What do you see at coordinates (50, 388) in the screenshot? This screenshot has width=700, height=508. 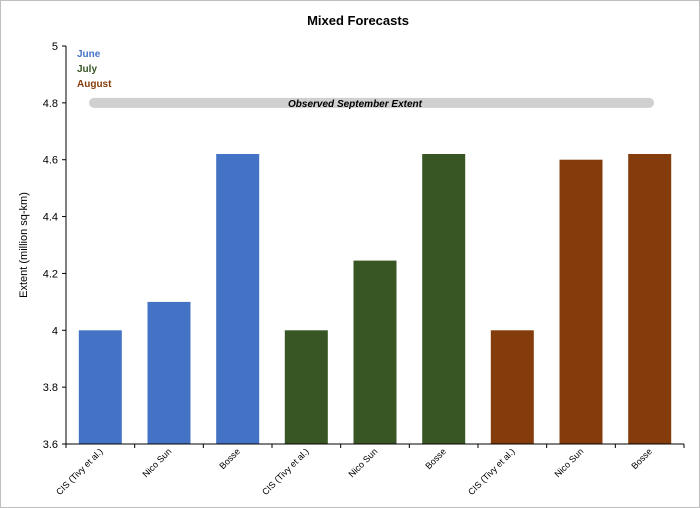 I see `y-tick-label: 3.8` at bounding box center [50, 388].